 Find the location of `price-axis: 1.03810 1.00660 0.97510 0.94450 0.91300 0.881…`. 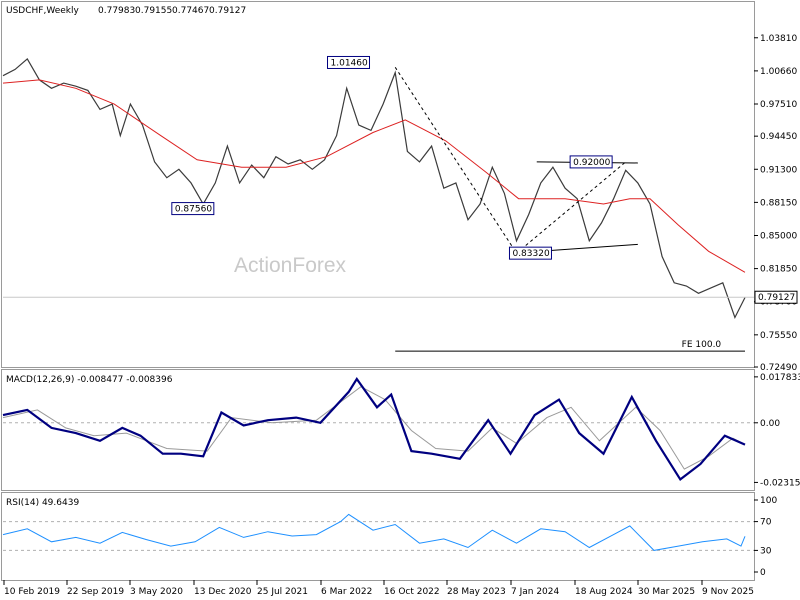

price-axis: 1.03810 1.00660 0.97510 0.94450 0.91300 0.881… is located at coordinates (775, 203).